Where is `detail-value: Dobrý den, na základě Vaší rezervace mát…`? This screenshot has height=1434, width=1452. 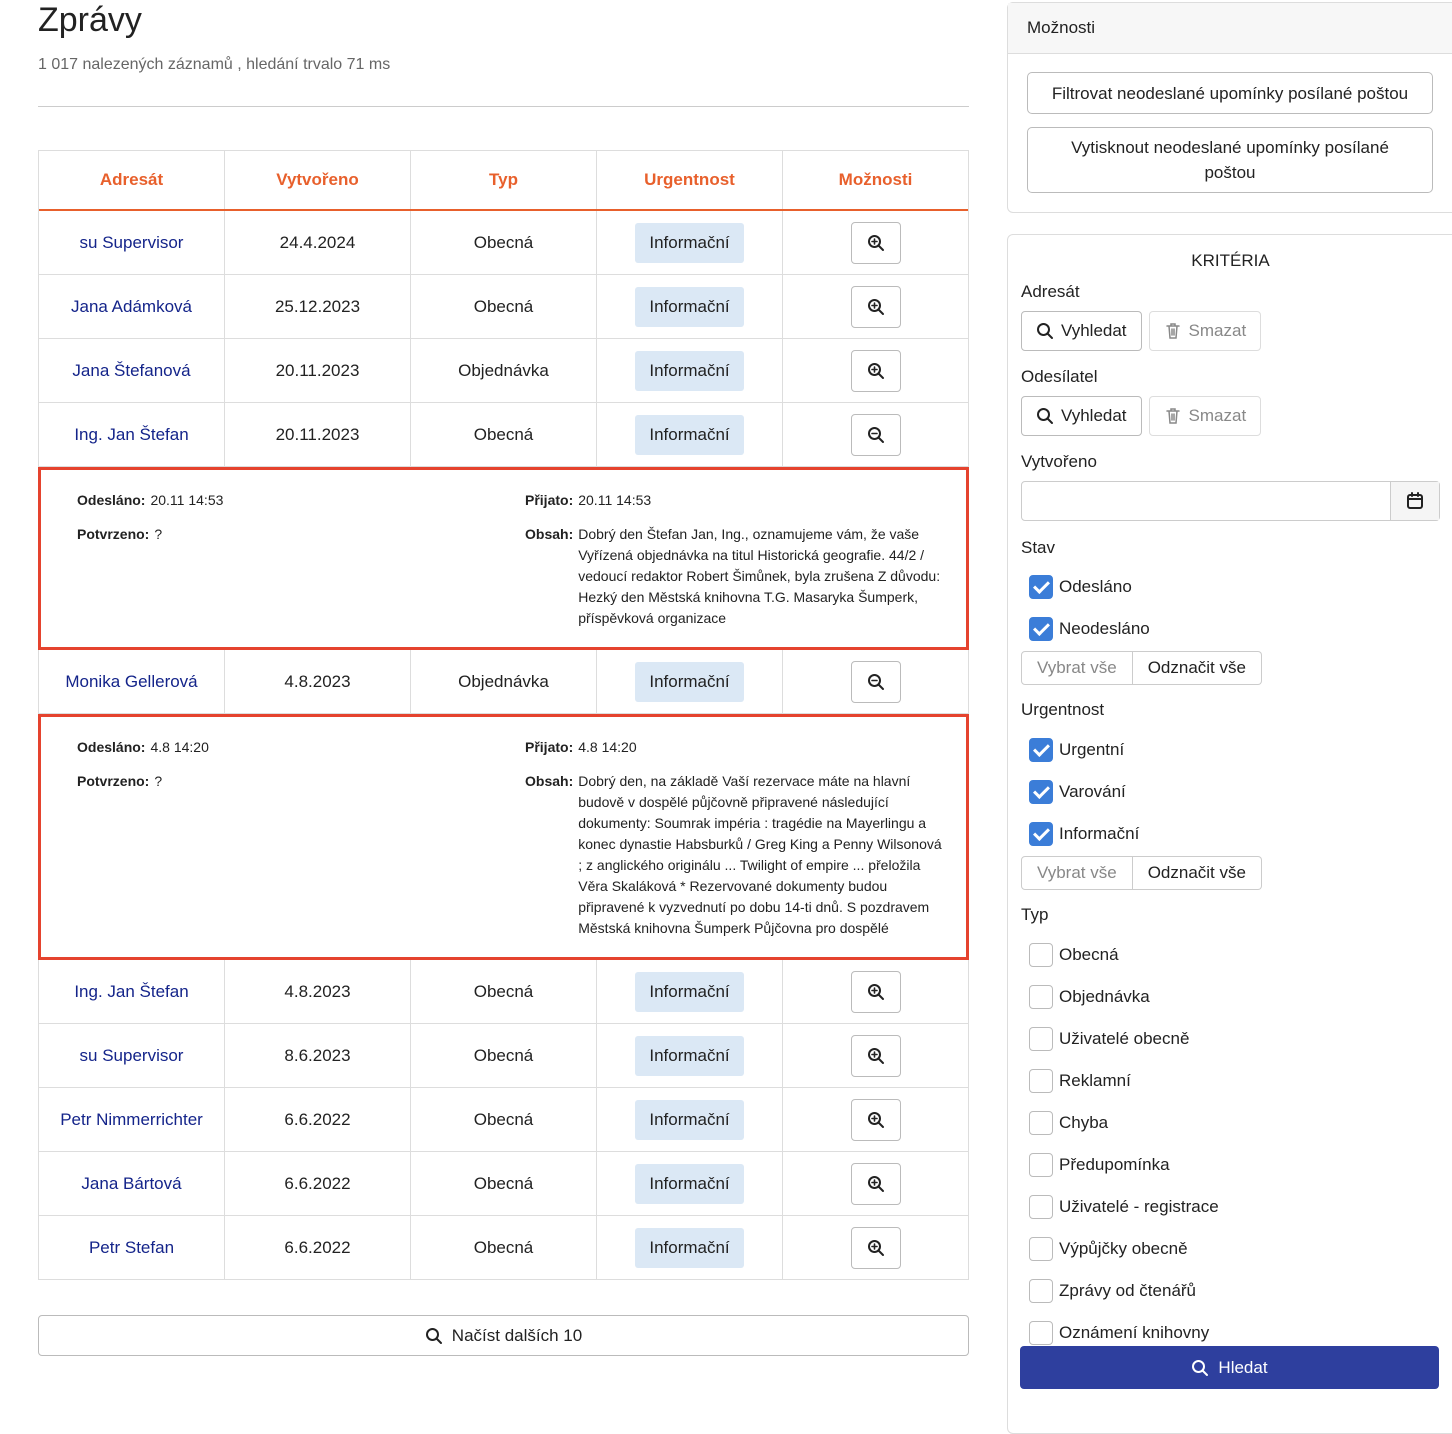
detail-value: Dobrý den, na základě Vaší rezervace mát… is located at coordinates (760, 854).